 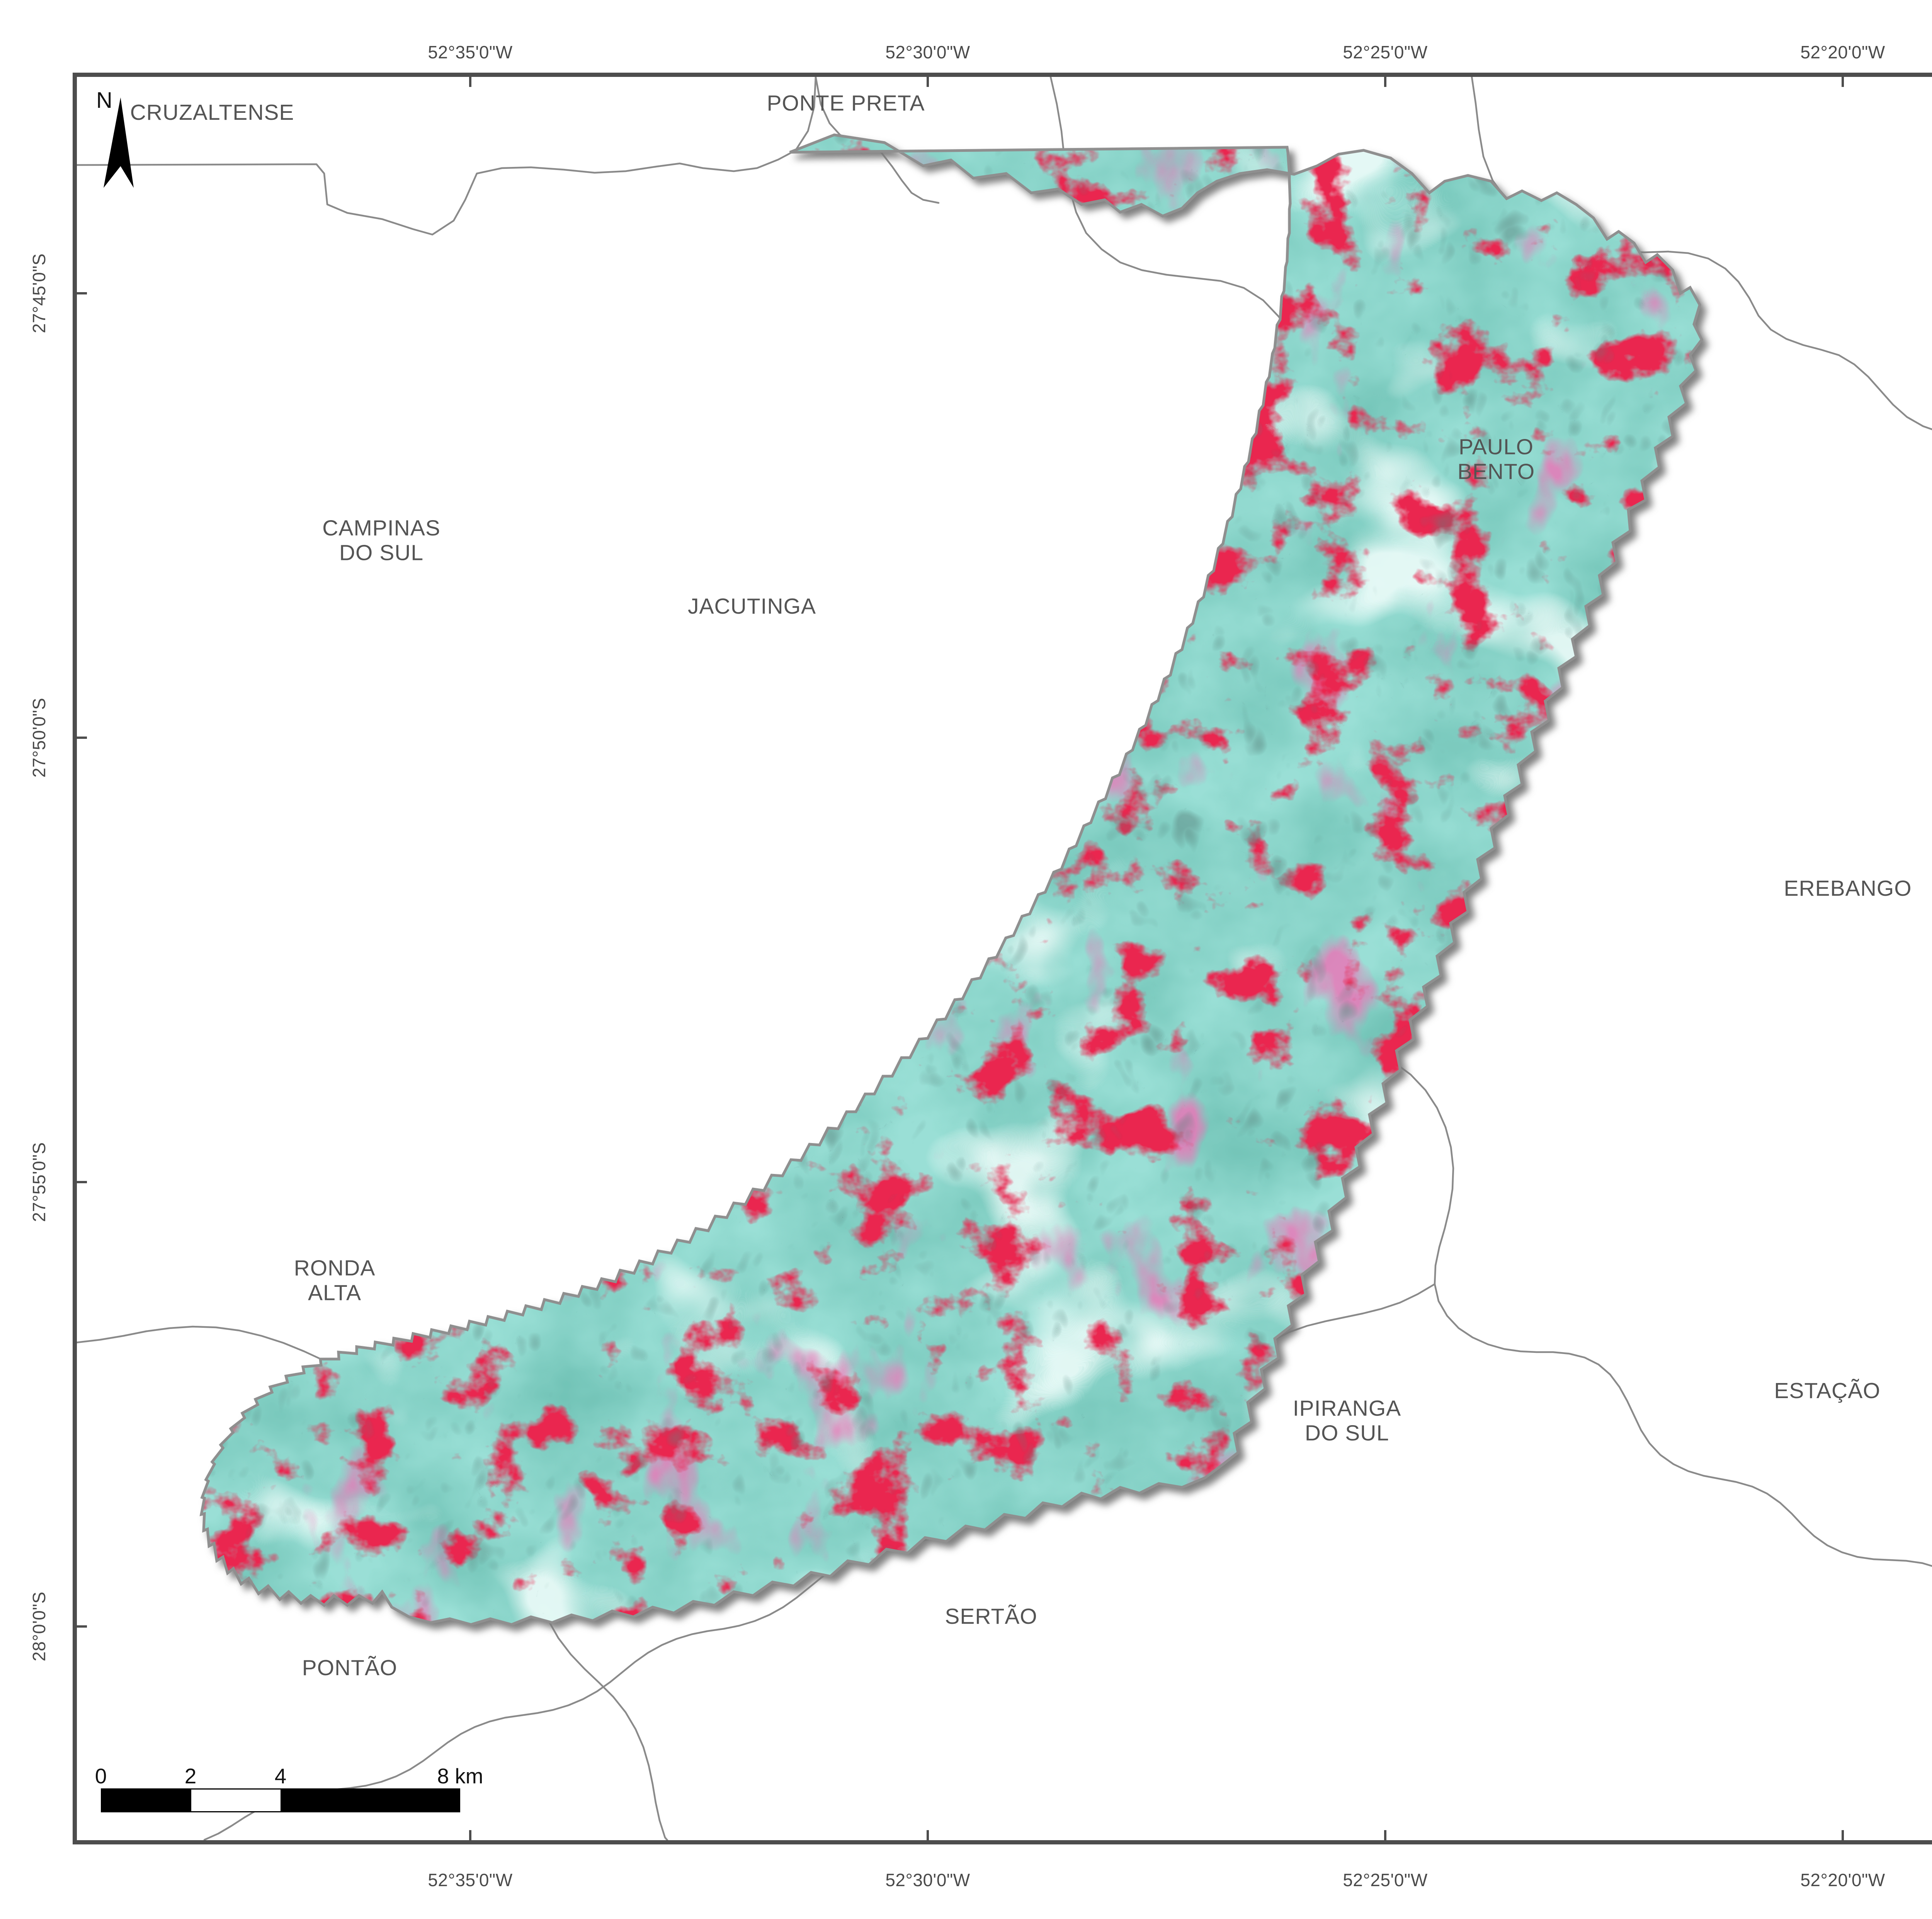 I want to click on scale-bar-body, so click(x=280, y=1800).